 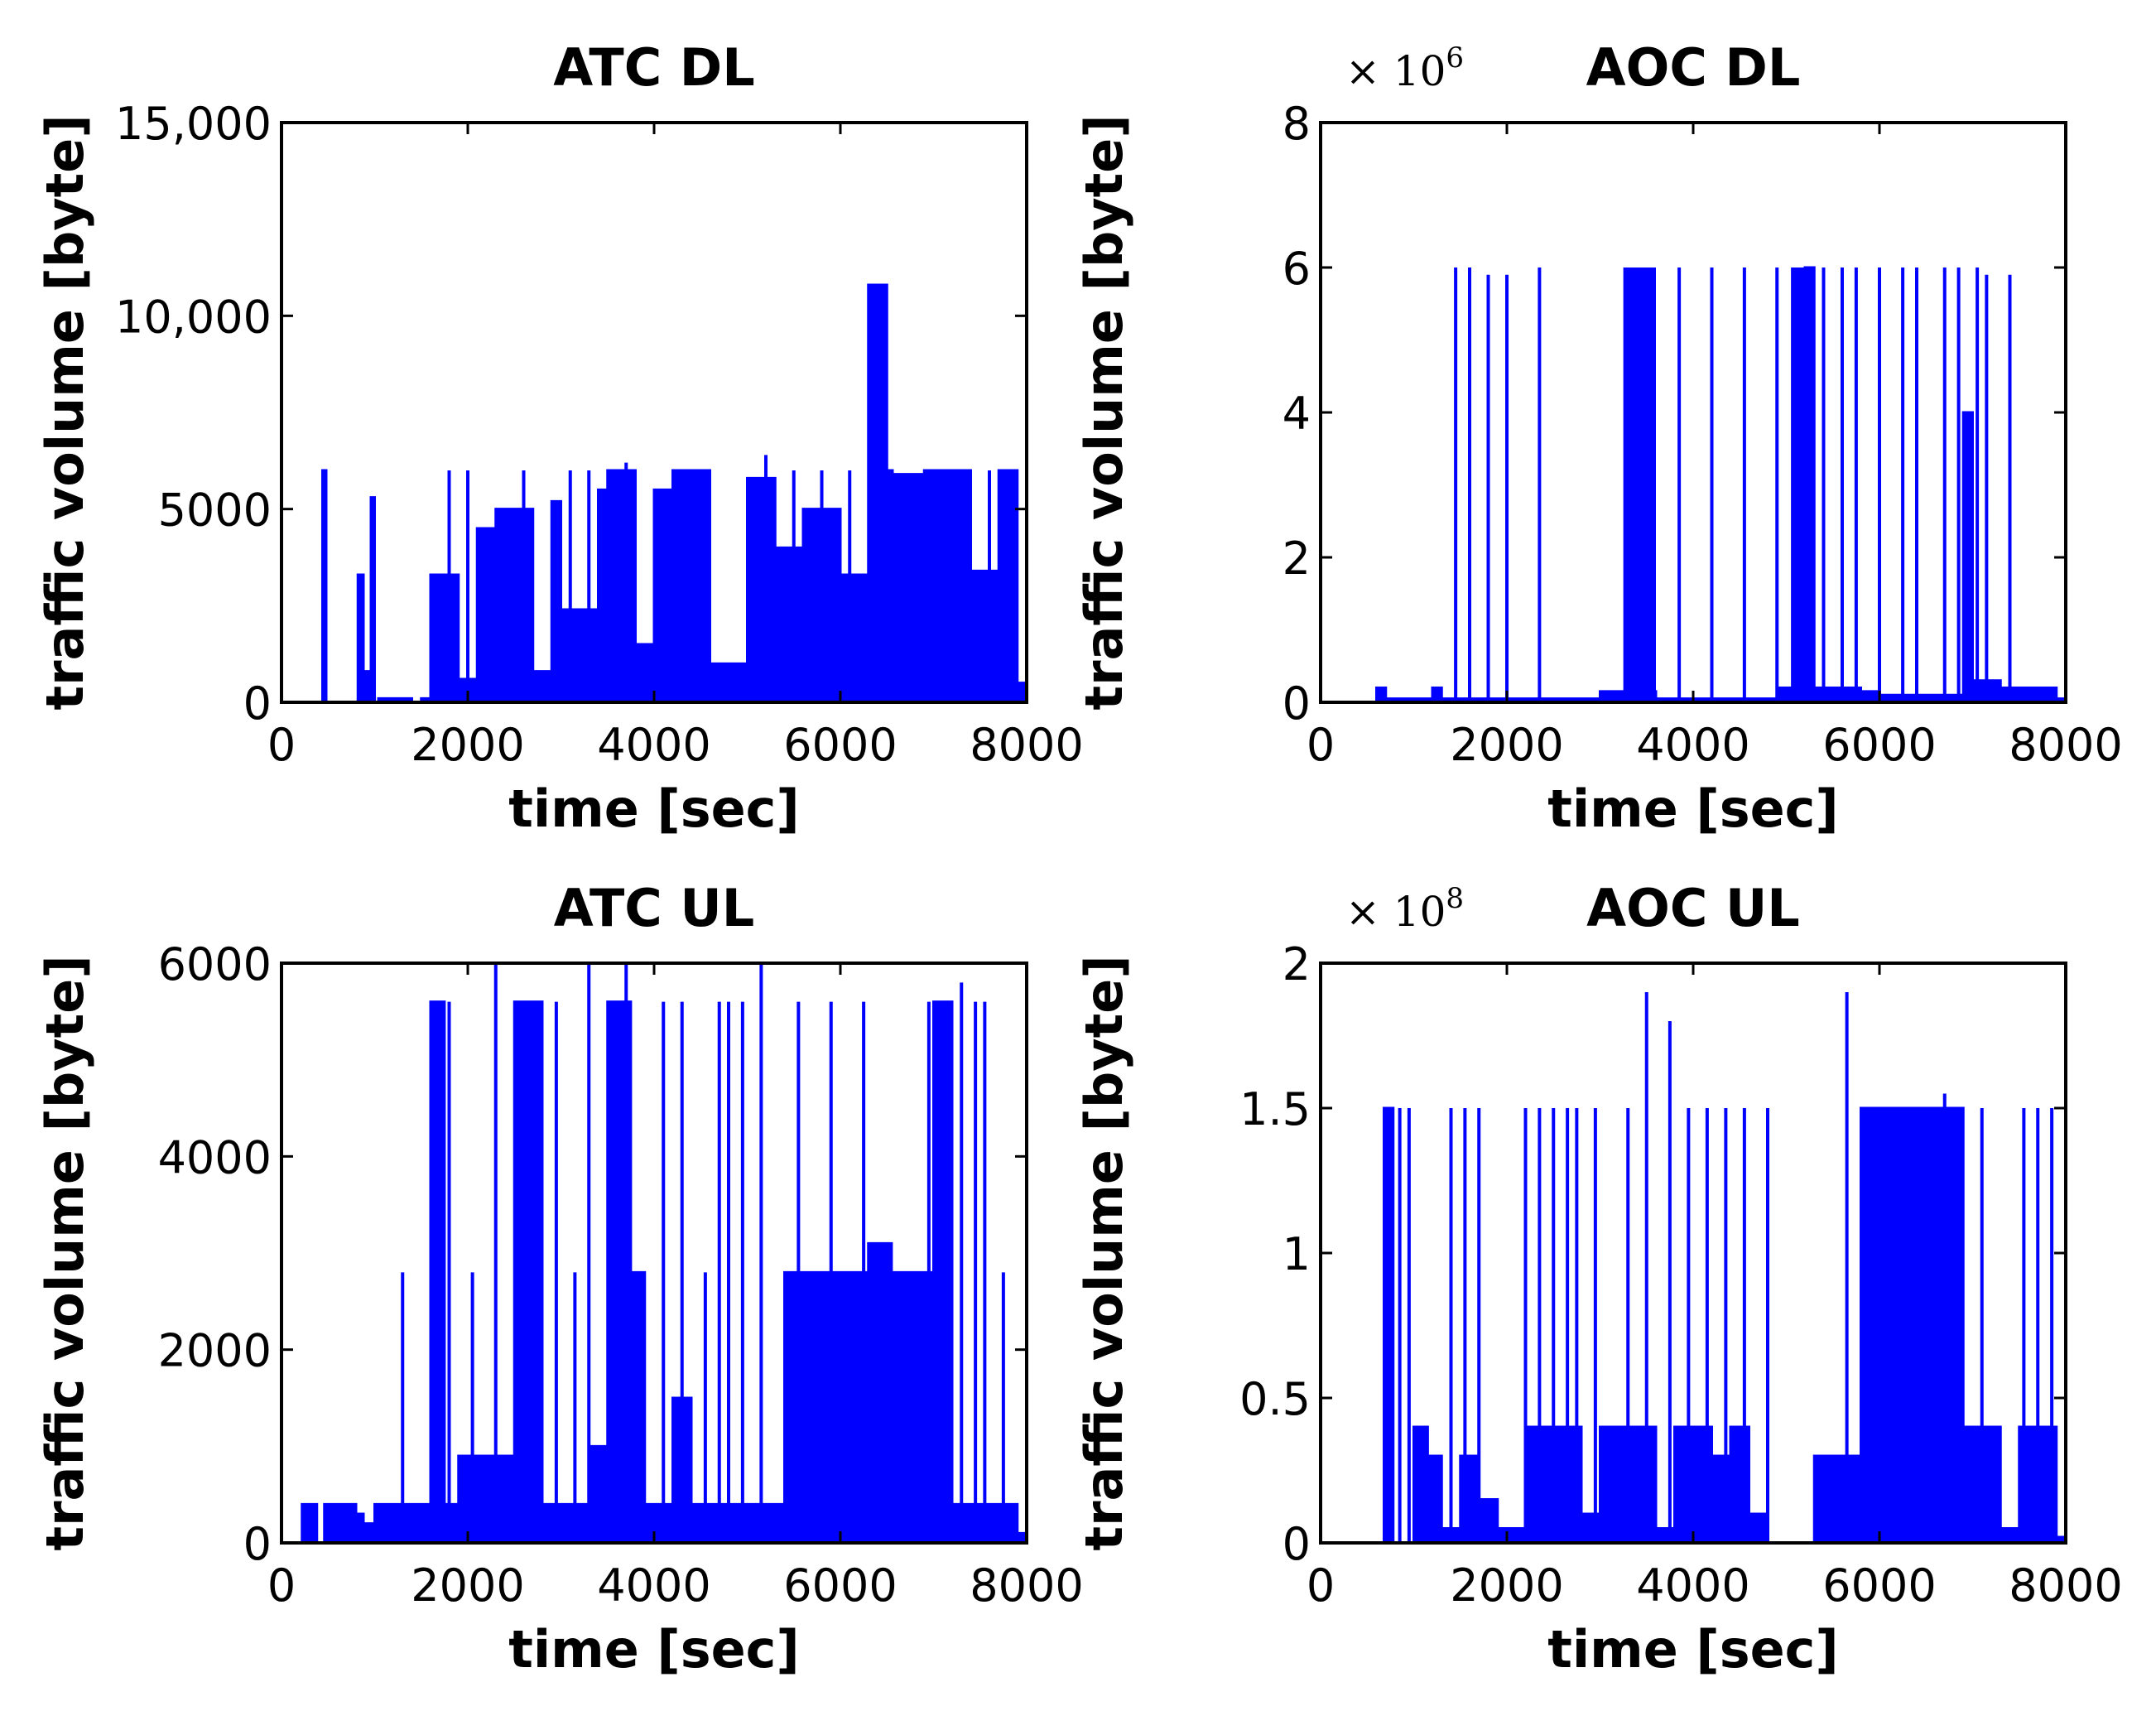 I want to click on chart-title: AOC DL, so click(x=1694, y=67).